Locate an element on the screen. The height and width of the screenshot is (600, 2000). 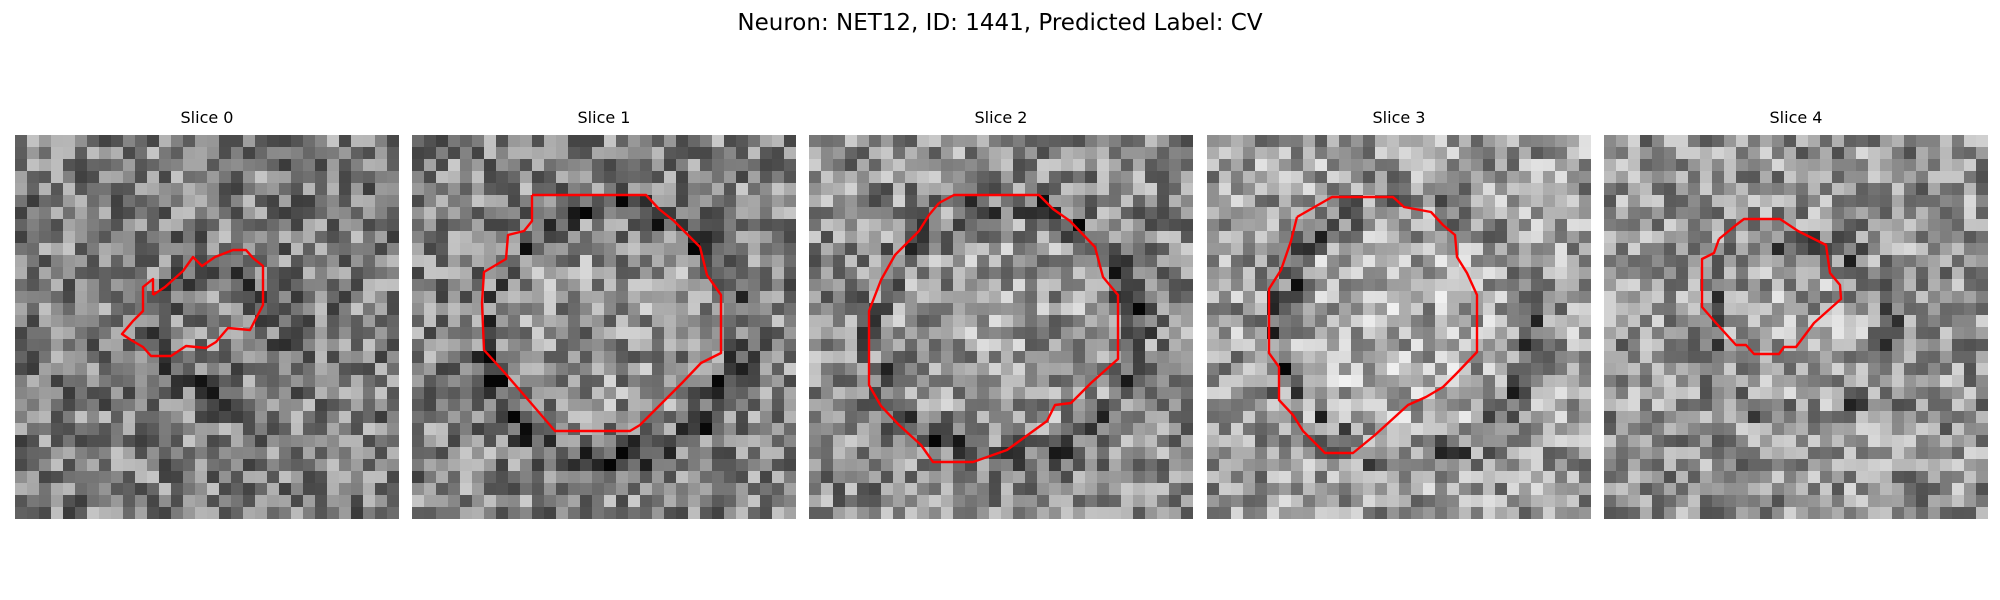
slice-panel-1: Slice 1 is located at coordinates (604, 313).